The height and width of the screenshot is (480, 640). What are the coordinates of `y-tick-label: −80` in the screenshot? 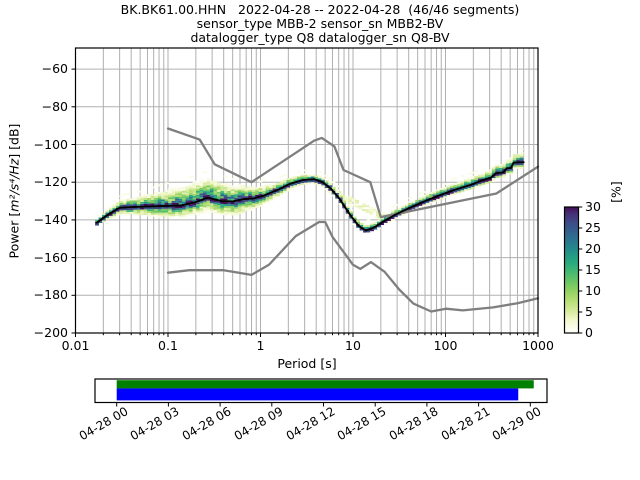 It's located at (54, 106).